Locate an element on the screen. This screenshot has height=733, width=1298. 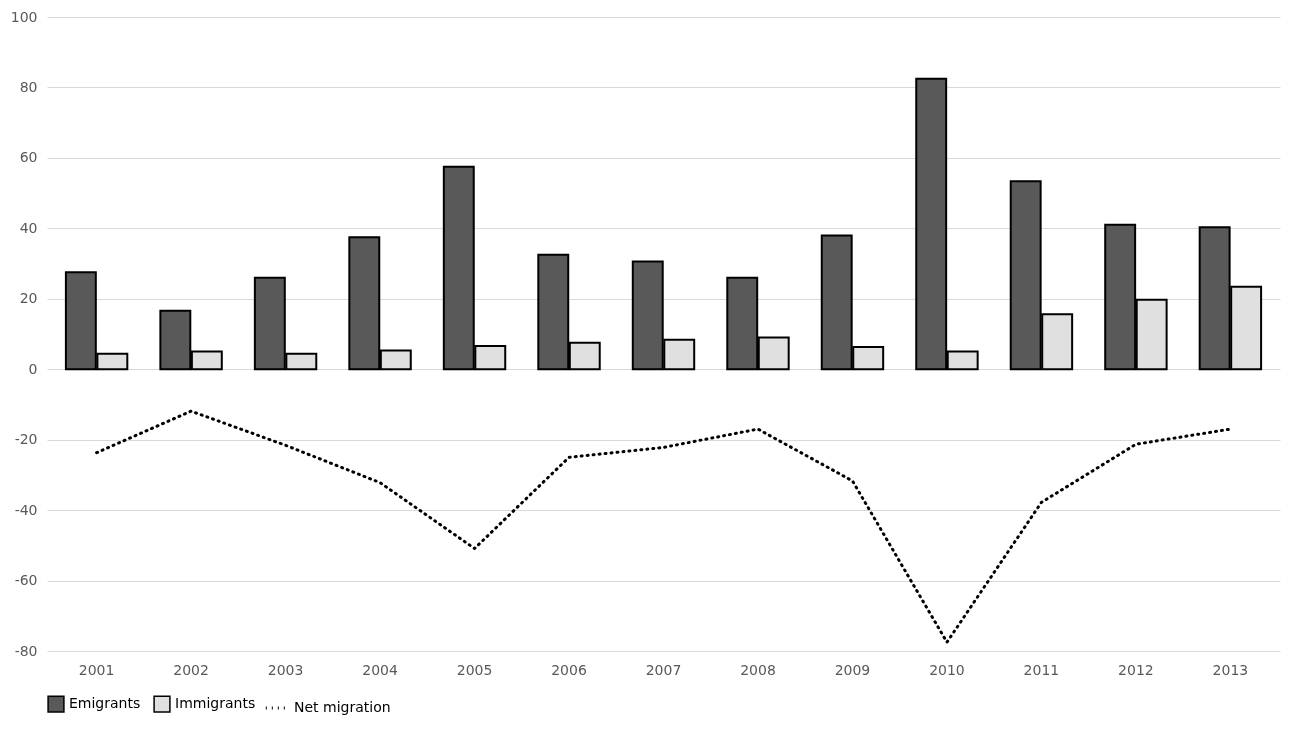
x-tick-label: 2005 is located at coordinates (474, 669).